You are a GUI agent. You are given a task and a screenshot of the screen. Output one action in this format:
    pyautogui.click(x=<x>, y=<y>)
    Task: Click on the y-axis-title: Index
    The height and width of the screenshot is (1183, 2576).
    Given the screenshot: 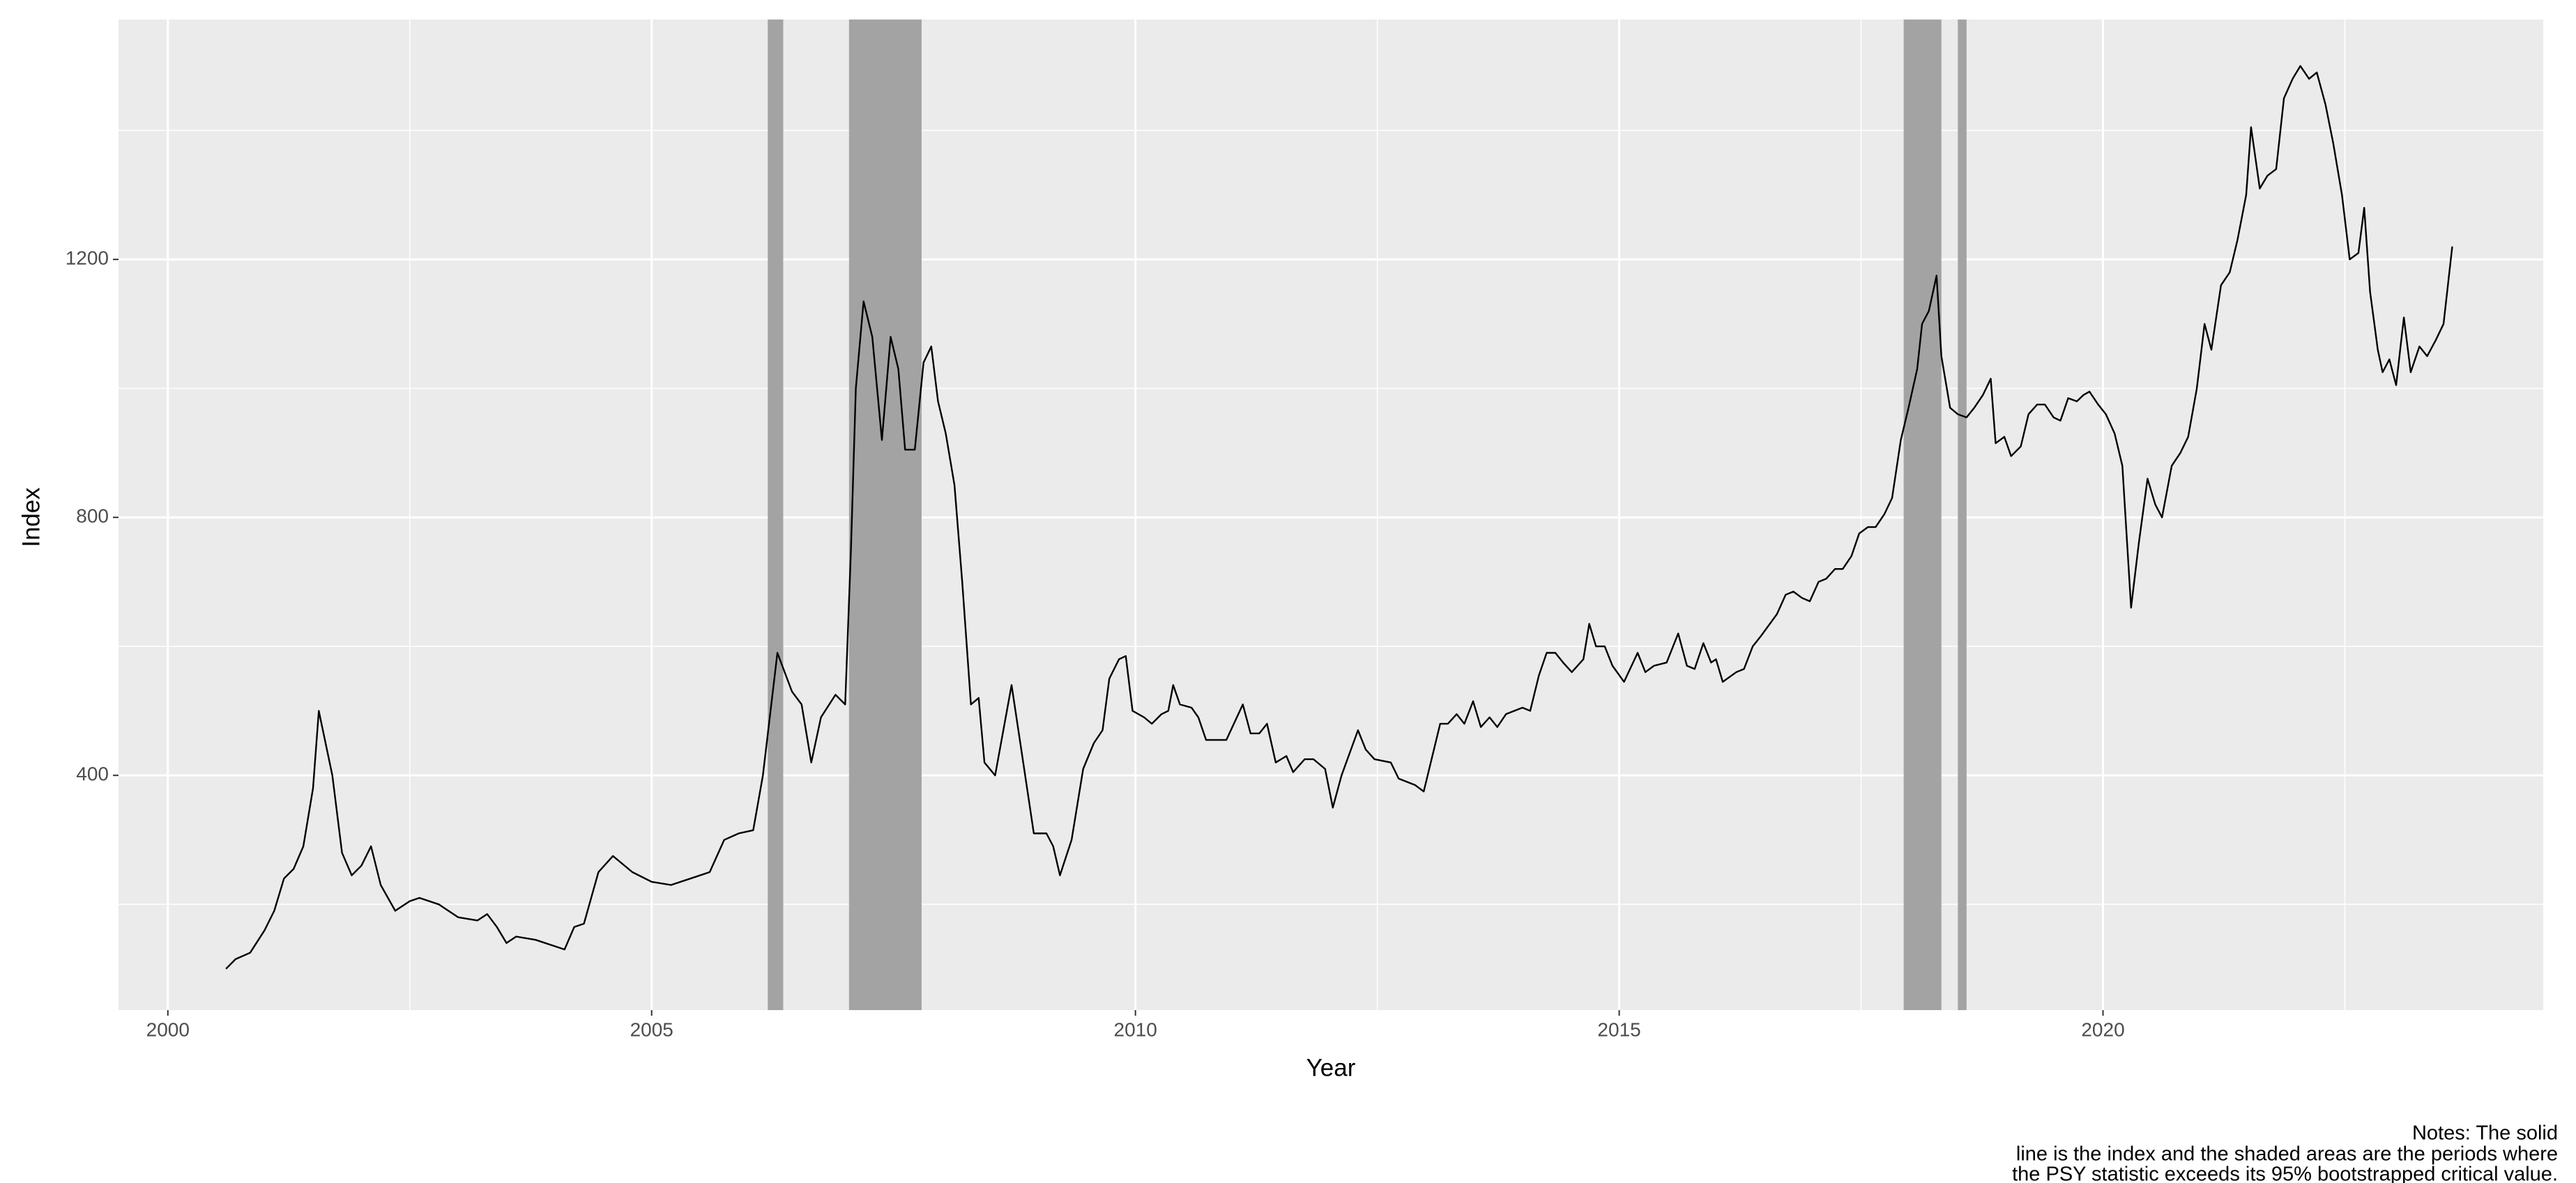 What is the action you would take?
    pyautogui.click(x=31, y=517)
    